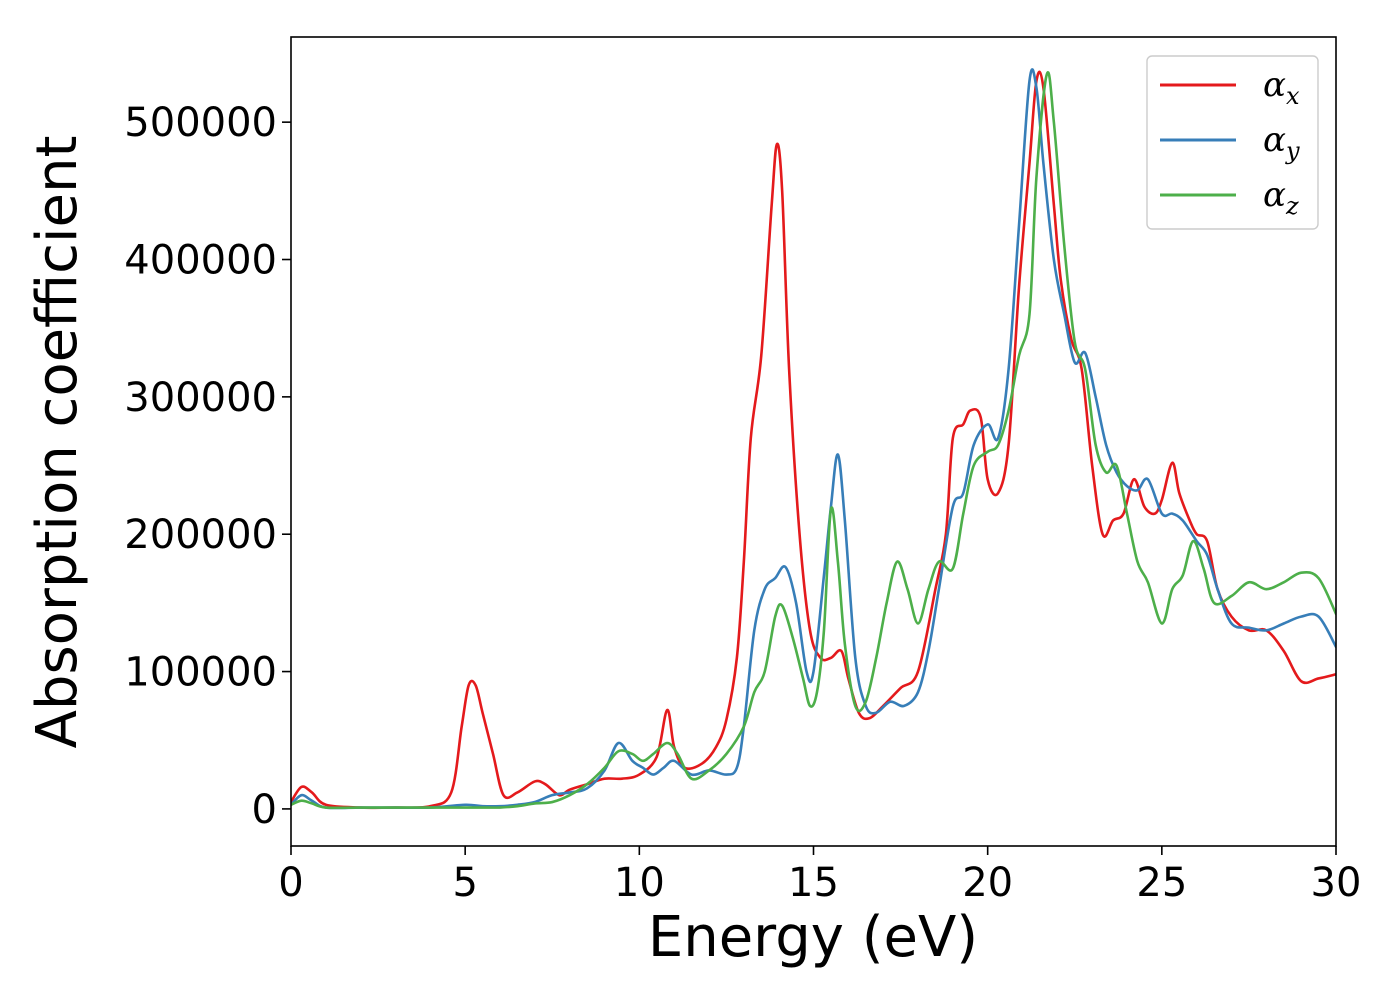 This screenshot has width=1400, height=1000. I want to click on x-tick-label: 0, so click(290, 883).